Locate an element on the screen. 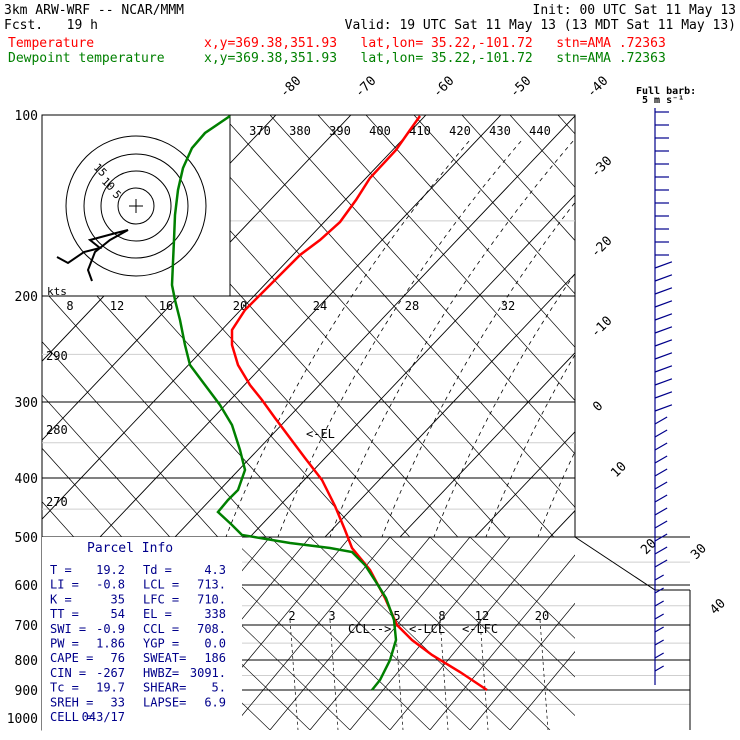 This screenshot has width=740, height=740. mixing-ratio-label: 5 is located at coordinates (396, 616).